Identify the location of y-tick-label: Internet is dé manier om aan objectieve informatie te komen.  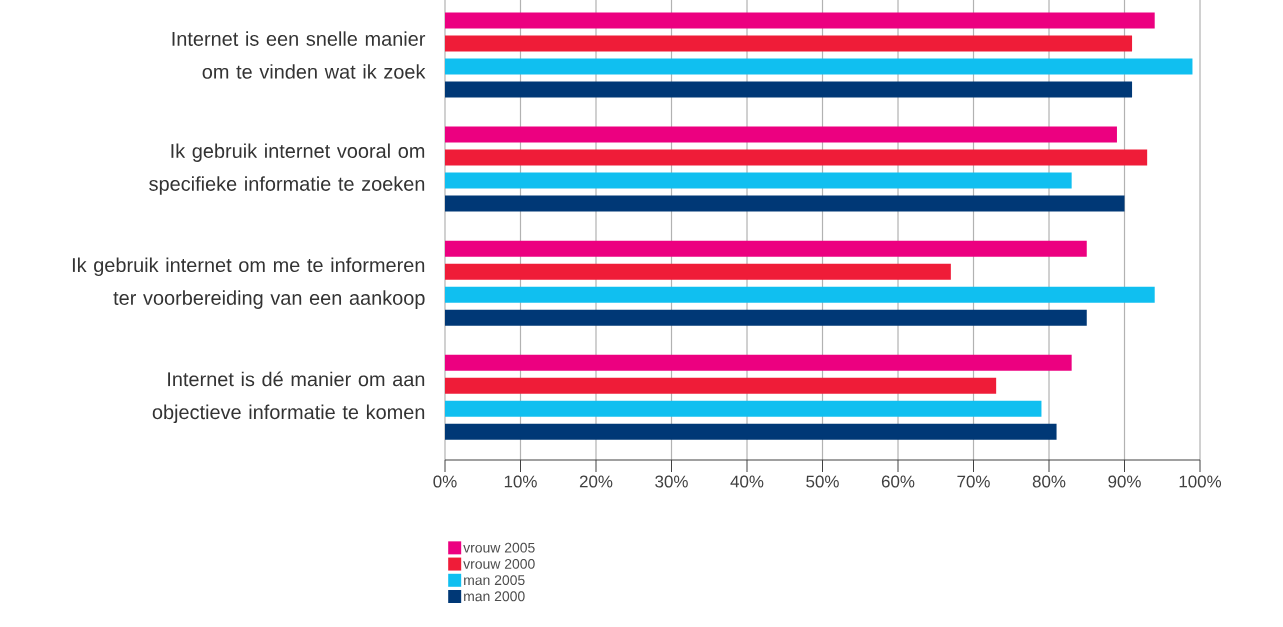
(288, 397).